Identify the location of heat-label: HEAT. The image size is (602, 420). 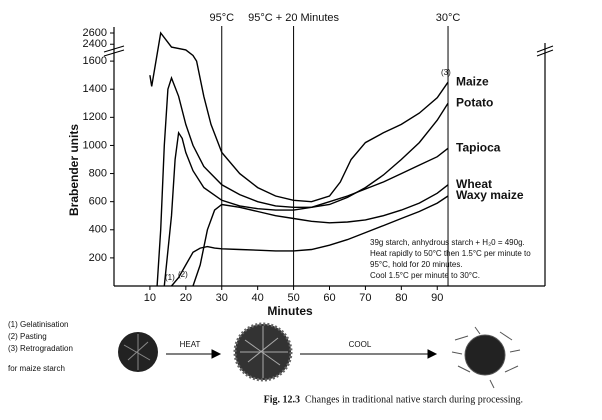
(190, 344).